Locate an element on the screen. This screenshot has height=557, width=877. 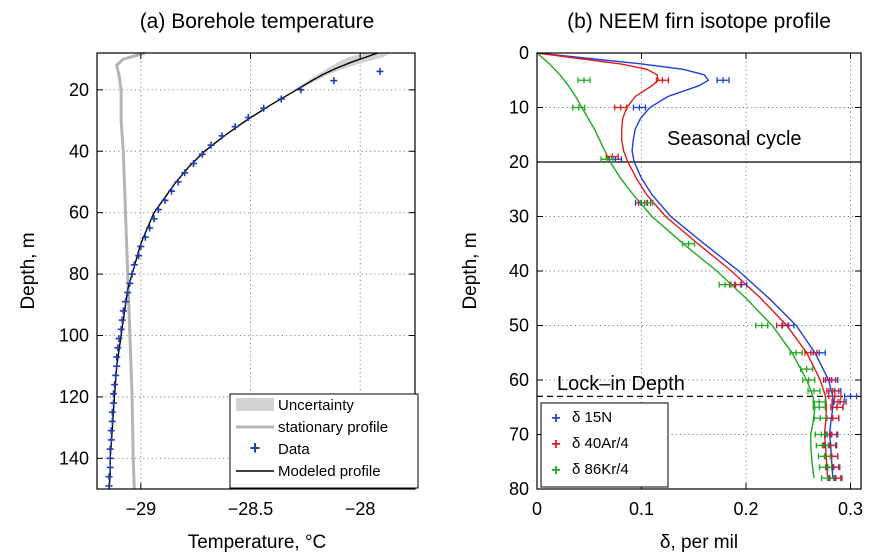
lock-in-depth-annotation: Lock–in Depth is located at coordinates (621, 384).